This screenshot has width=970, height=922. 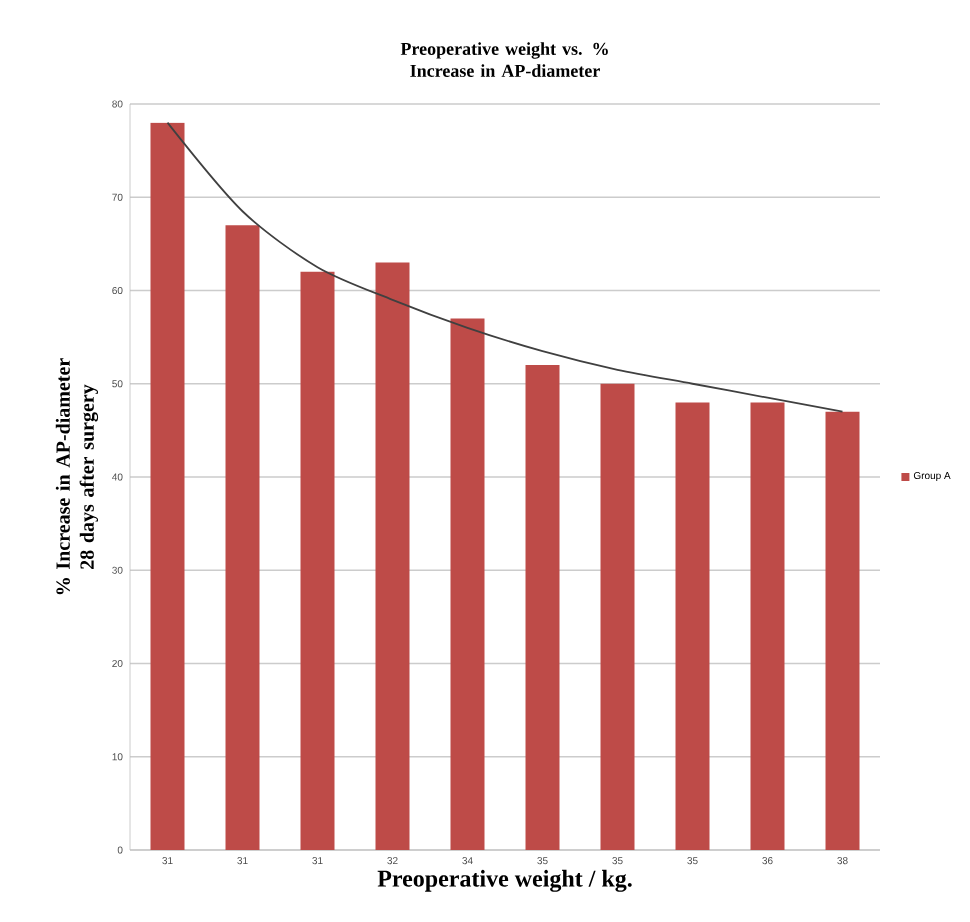 What do you see at coordinates (77, 476) in the screenshot?
I see `y-axis-title: % Increase in AP-diameter 28 days after surgery` at bounding box center [77, 476].